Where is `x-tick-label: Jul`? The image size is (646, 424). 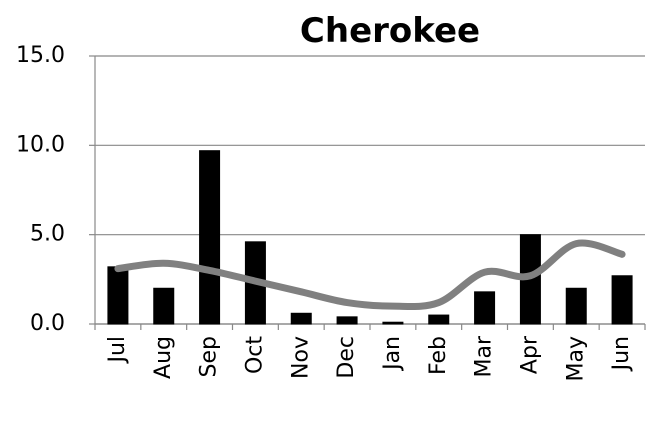 x-tick-label: Jul is located at coordinates (117, 350).